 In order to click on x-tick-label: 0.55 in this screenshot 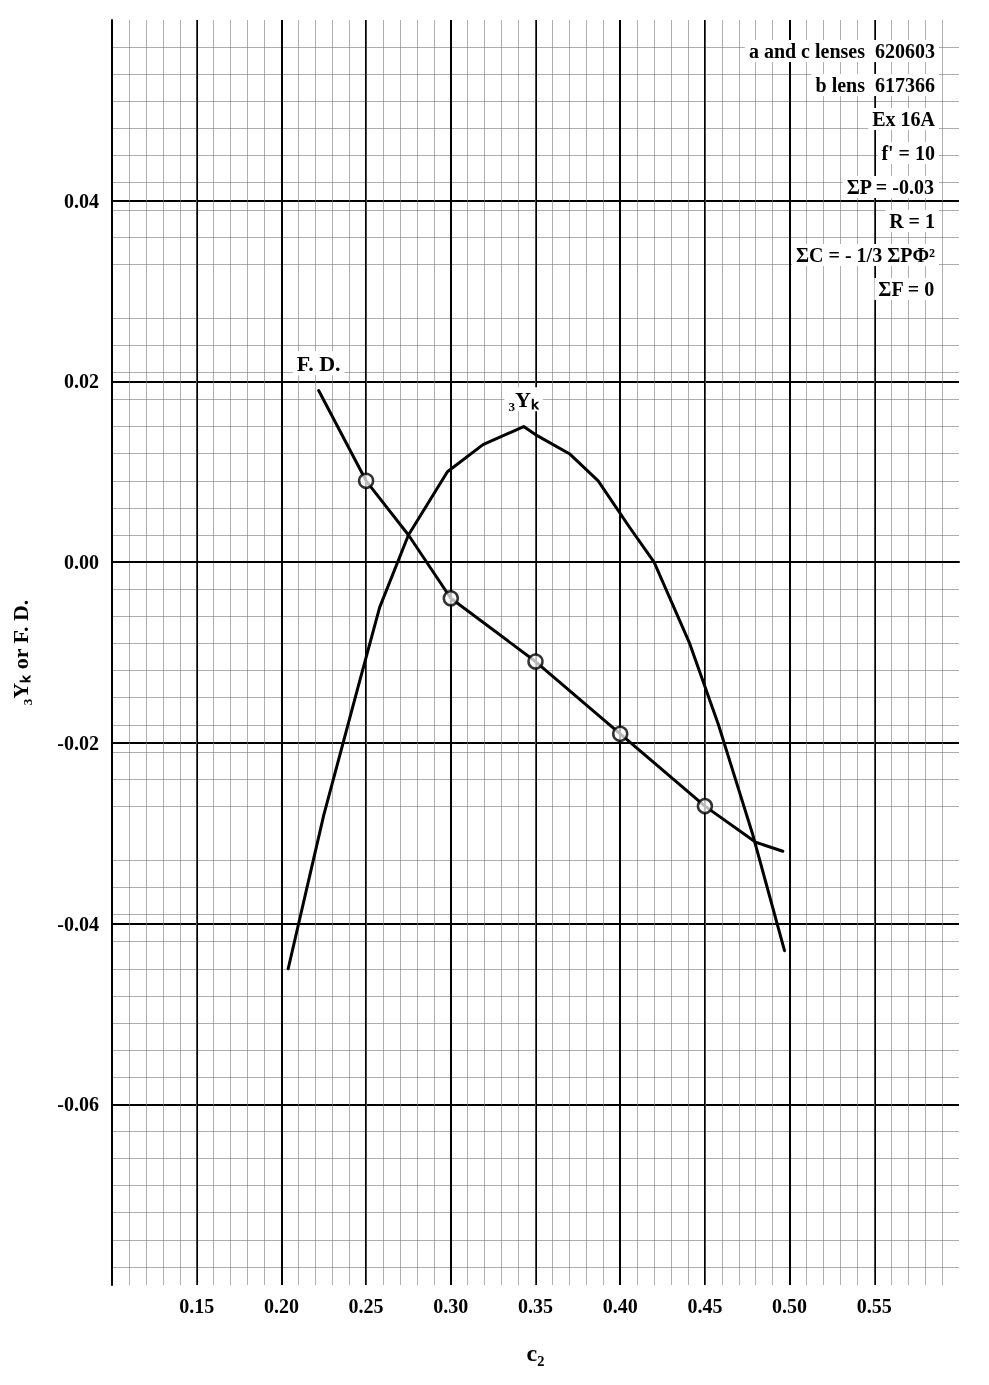, I will do `click(874, 1306)`.